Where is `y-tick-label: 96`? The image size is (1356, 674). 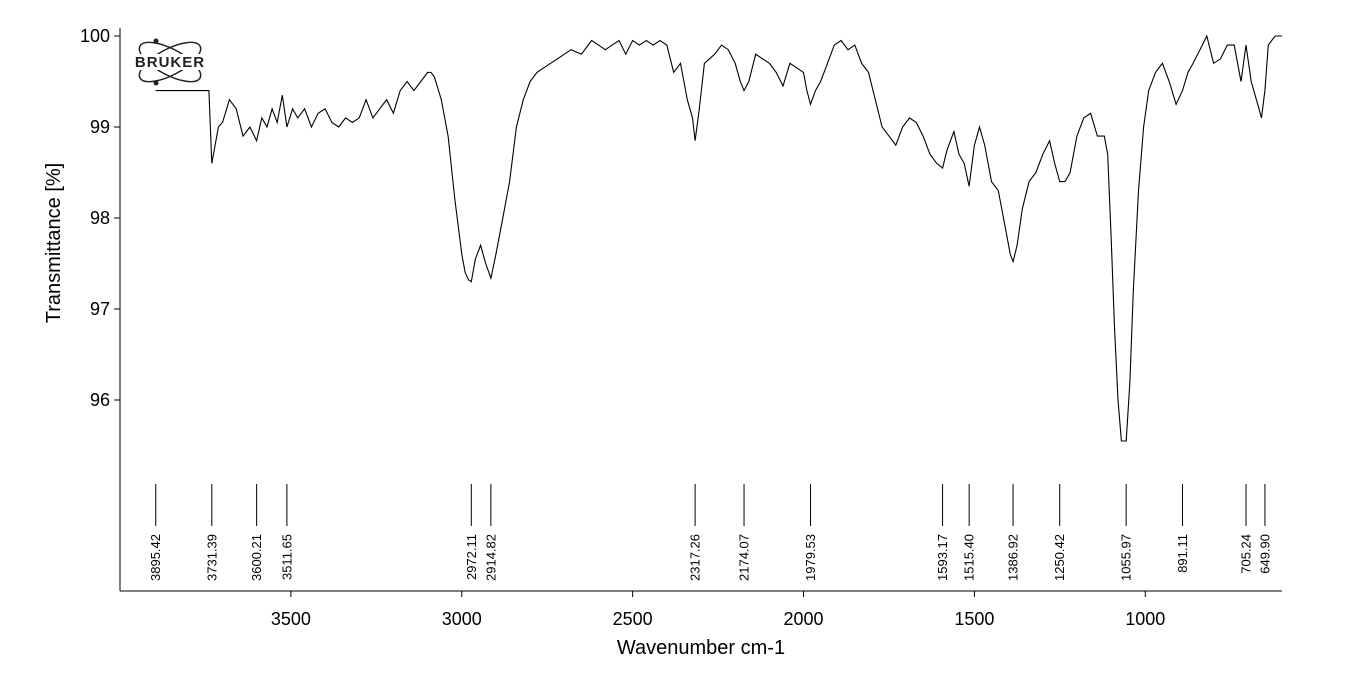
y-tick-label: 96 is located at coordinates (100, 400).